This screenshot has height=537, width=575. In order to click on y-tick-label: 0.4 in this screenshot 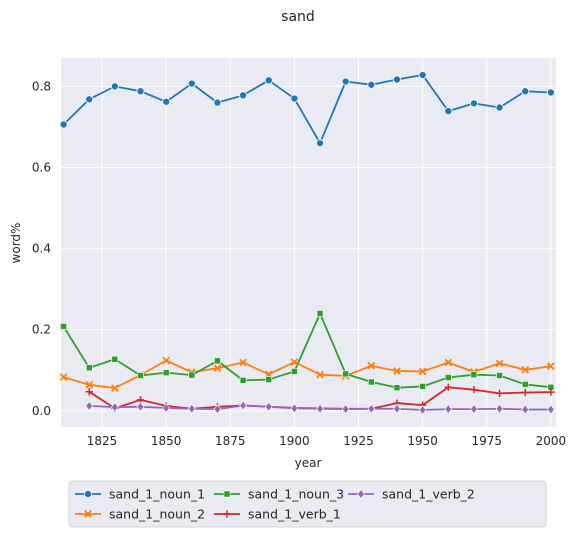, I will do `click(41, 249)`.